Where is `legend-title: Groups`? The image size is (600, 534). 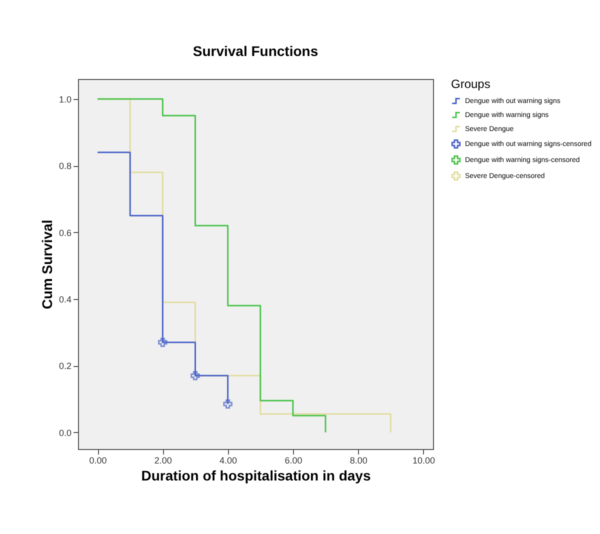
legend-title: Groups is located at coordinates (470, 84).